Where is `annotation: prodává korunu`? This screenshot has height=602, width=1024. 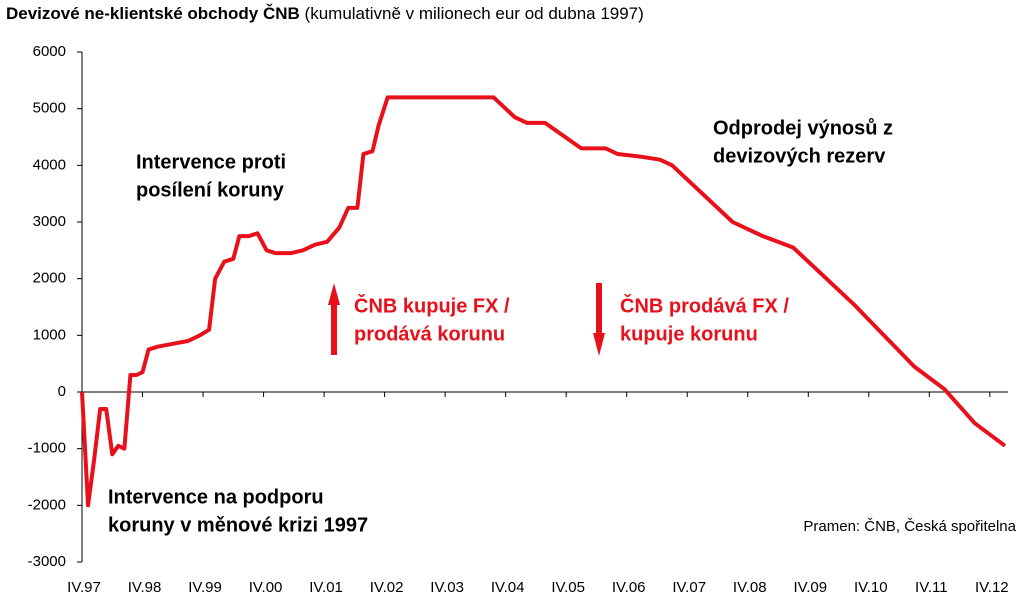
annotation: prodává korunu is located at coordinates (429, 334).